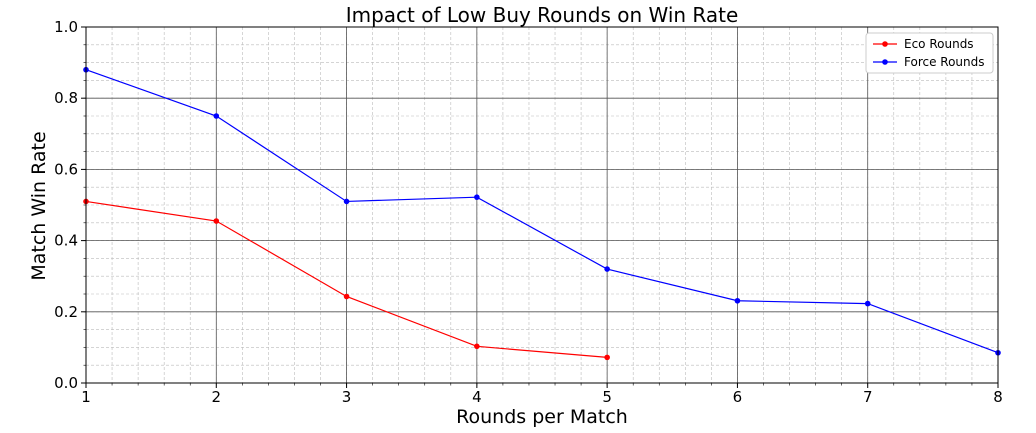 The width and height of the screenshot is (1036, 433). Describe the element at coordinates (66, 169) in the screenshot. I see `y-tick-label: 0.6` at that location.